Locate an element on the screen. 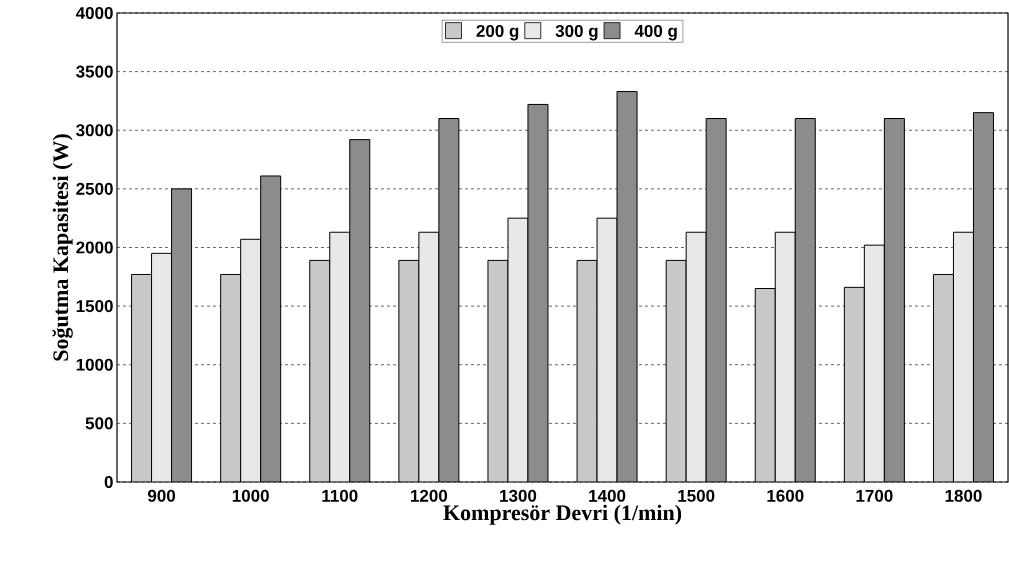 This screenshot has width=1009, height=585. x-tick-label: 1200 is located at coordinates (429, 495).